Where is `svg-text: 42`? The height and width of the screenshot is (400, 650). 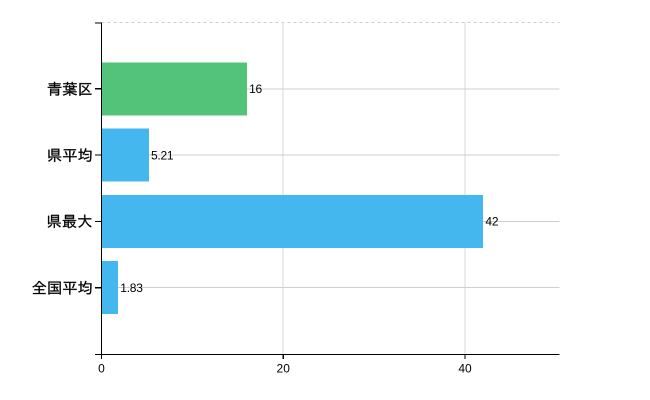
svg-text: 42 is located at coordinates (491, 222).